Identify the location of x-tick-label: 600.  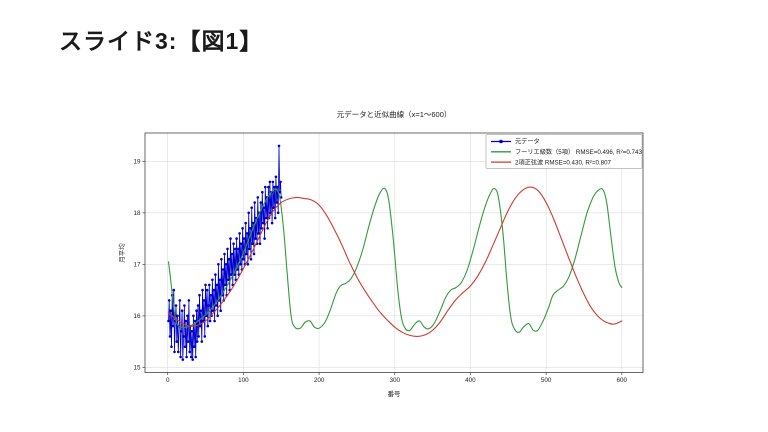
(622, 380).